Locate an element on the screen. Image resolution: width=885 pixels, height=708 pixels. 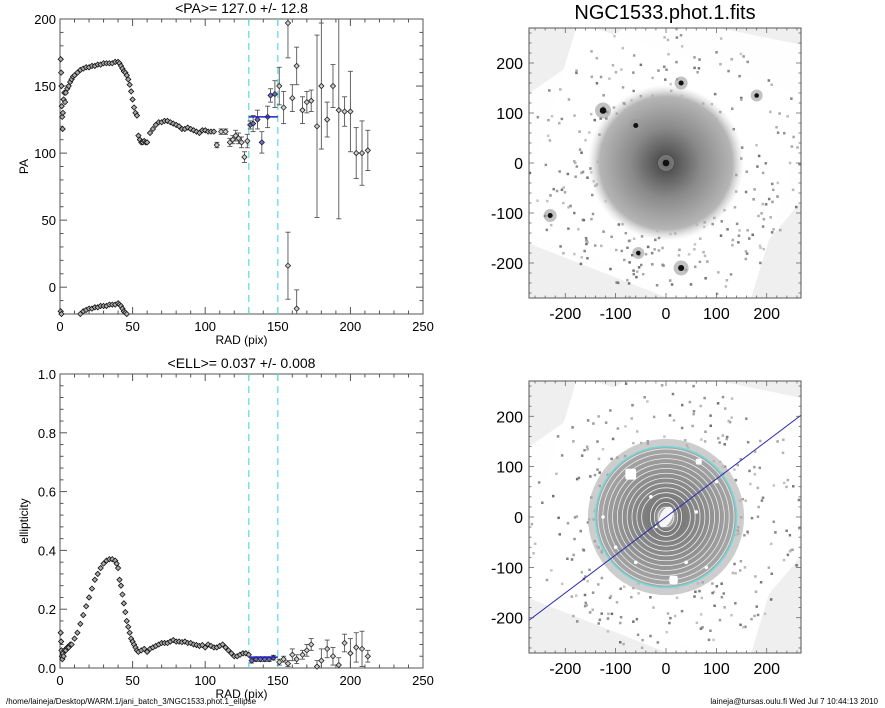
x-tick-label: 200 is located at coordinates (351, 680).